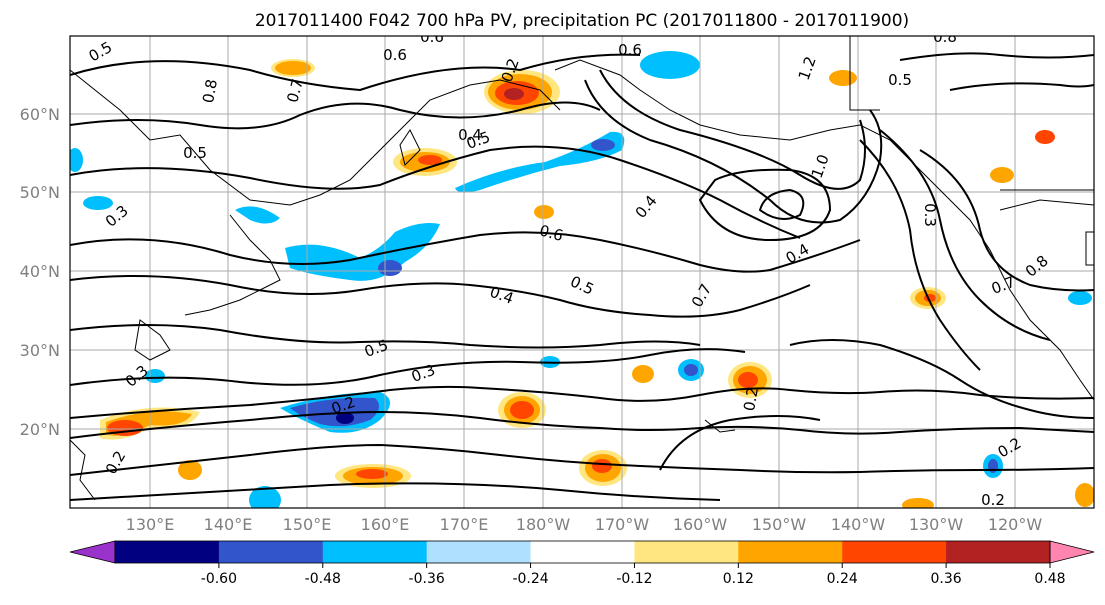  What do you see at coordinates (936, 524) in the screenshot?
I see `longitude-label: 130°W` at bounding box center [936, 524].